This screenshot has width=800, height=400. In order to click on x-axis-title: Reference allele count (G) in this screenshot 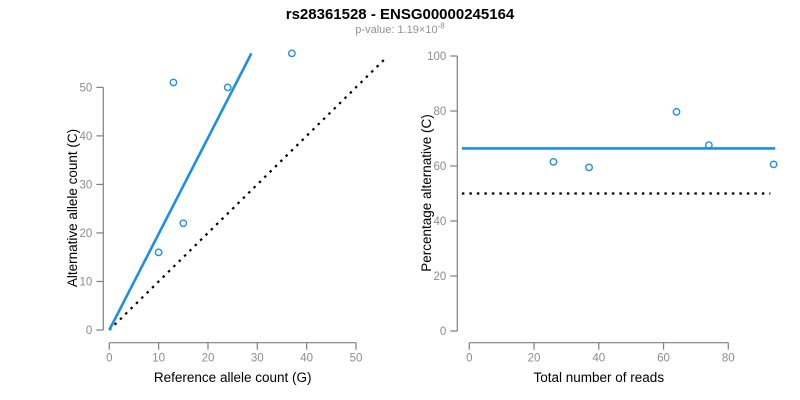, I will do `click(233, 377)`.